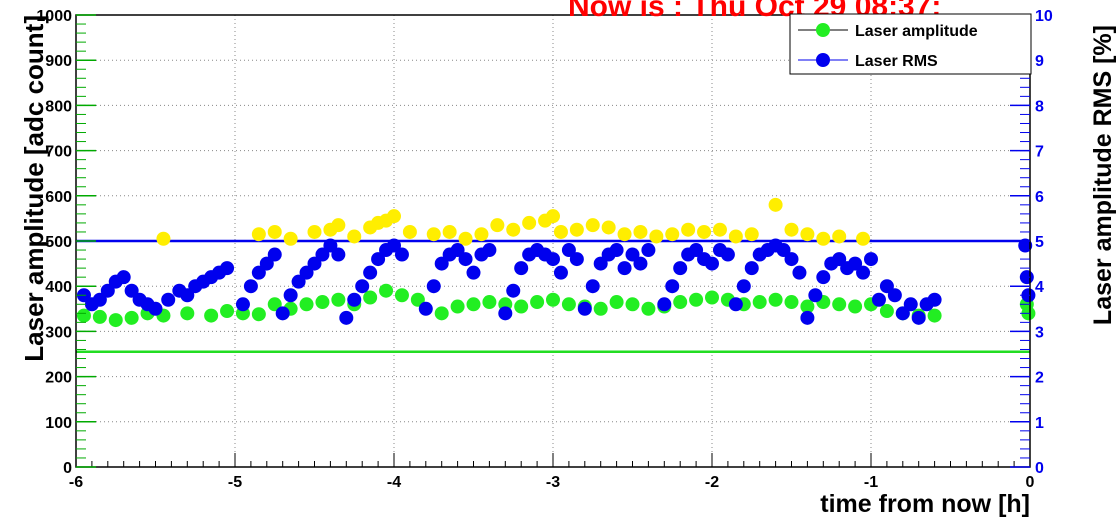 This screenshot has height=522, width=1117. What do you see at coordinates (1039, 378) in the screenshot?
I see `y2-tick-label: 2` at bounding box center [1039, 378].